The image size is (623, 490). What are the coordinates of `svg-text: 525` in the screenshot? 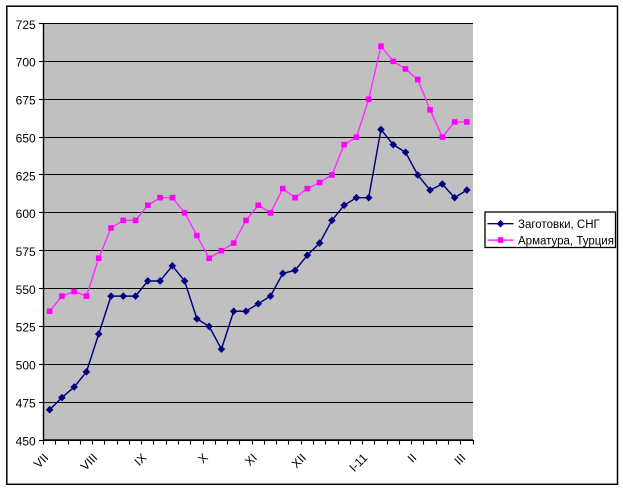 It's located at (26, 328).